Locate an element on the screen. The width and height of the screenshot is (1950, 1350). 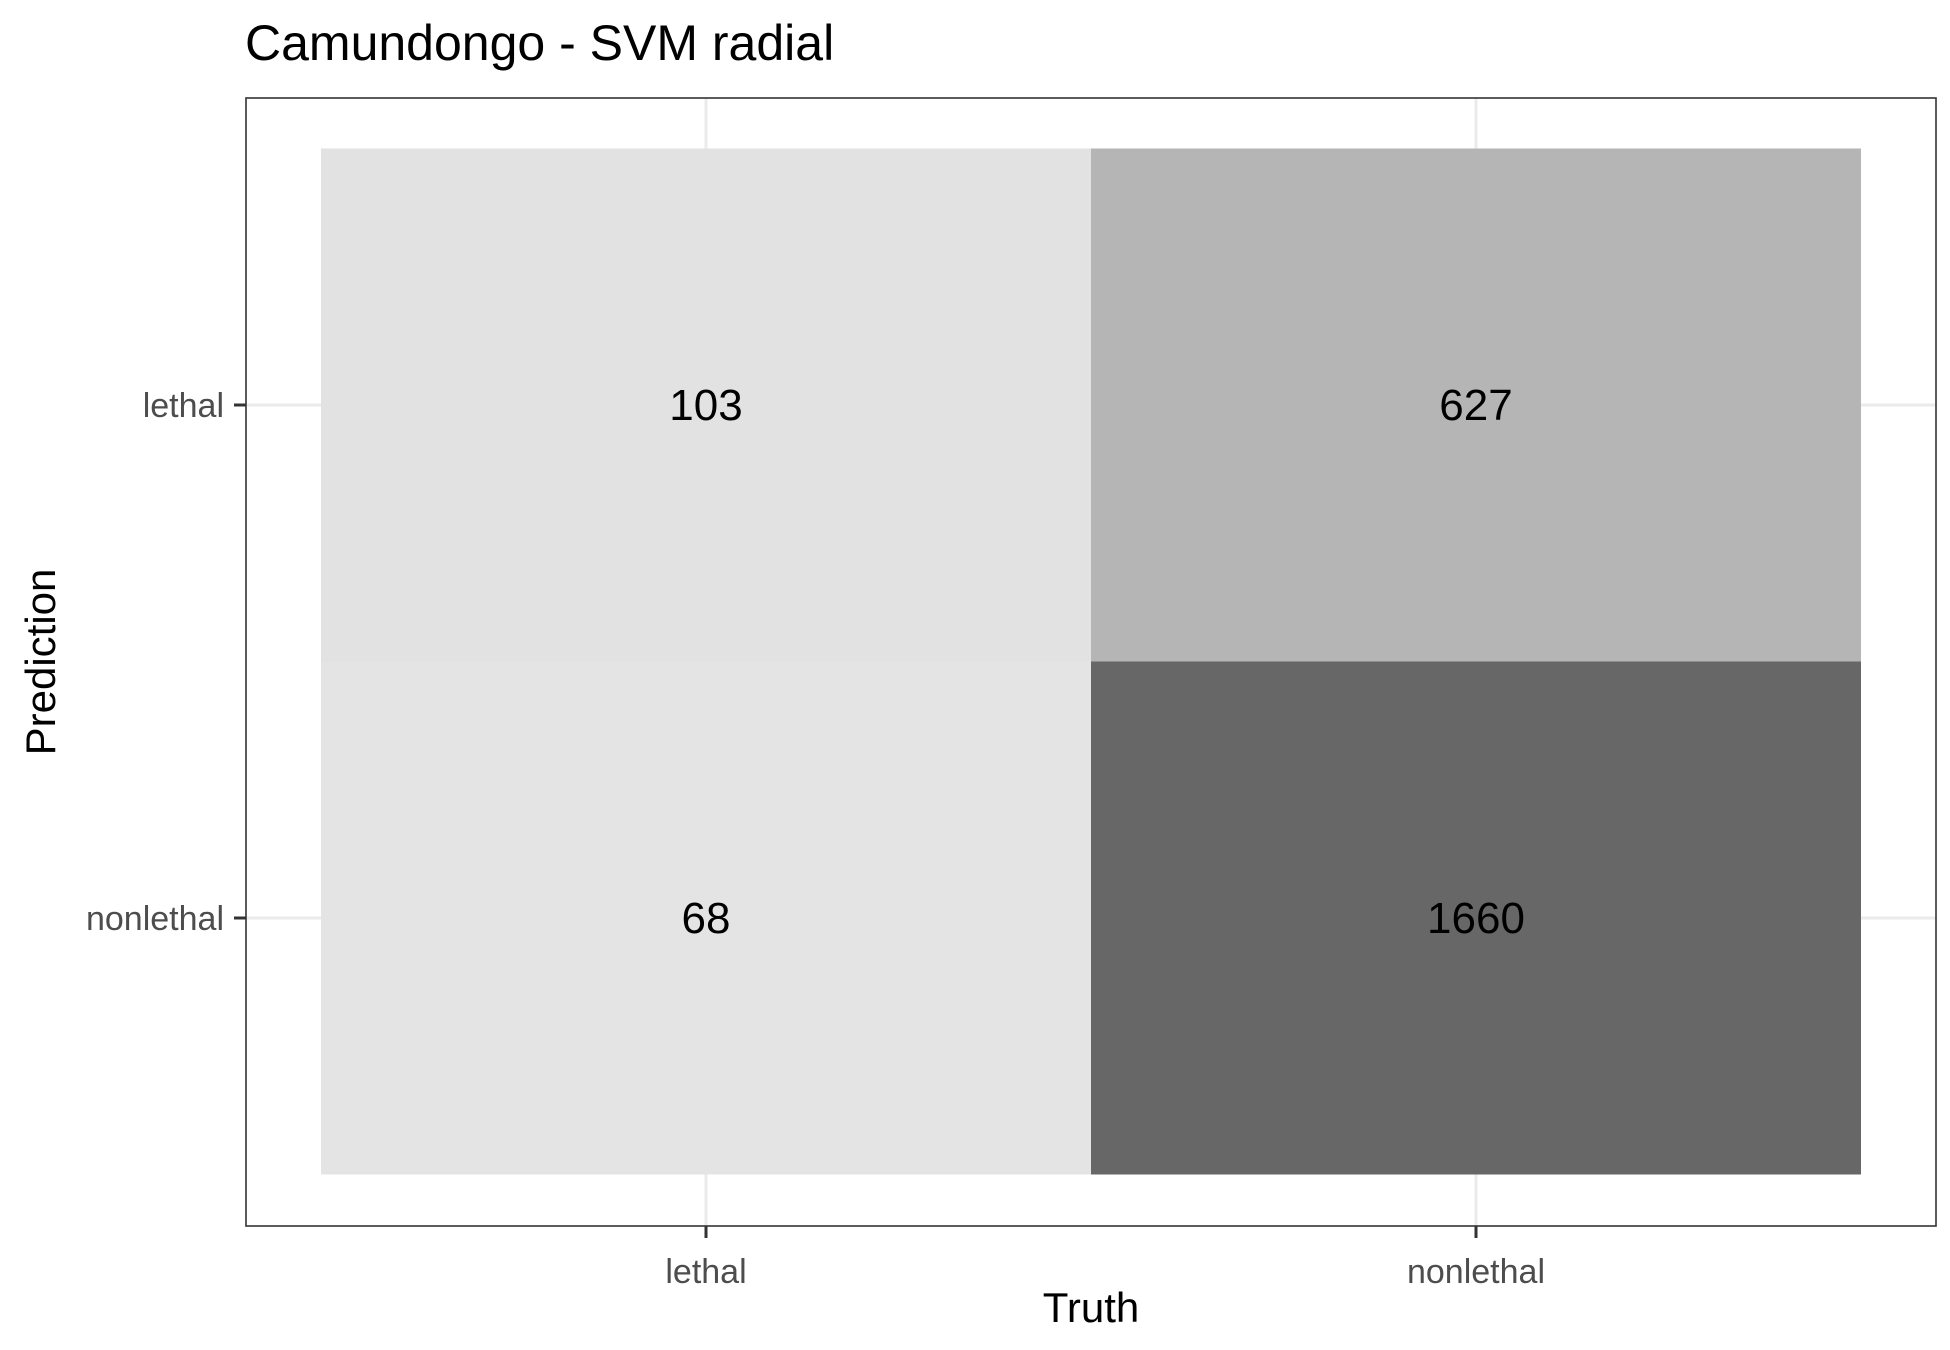
cell-value-lethal-nonlethal: 68 is located at coordinates (706, 918).